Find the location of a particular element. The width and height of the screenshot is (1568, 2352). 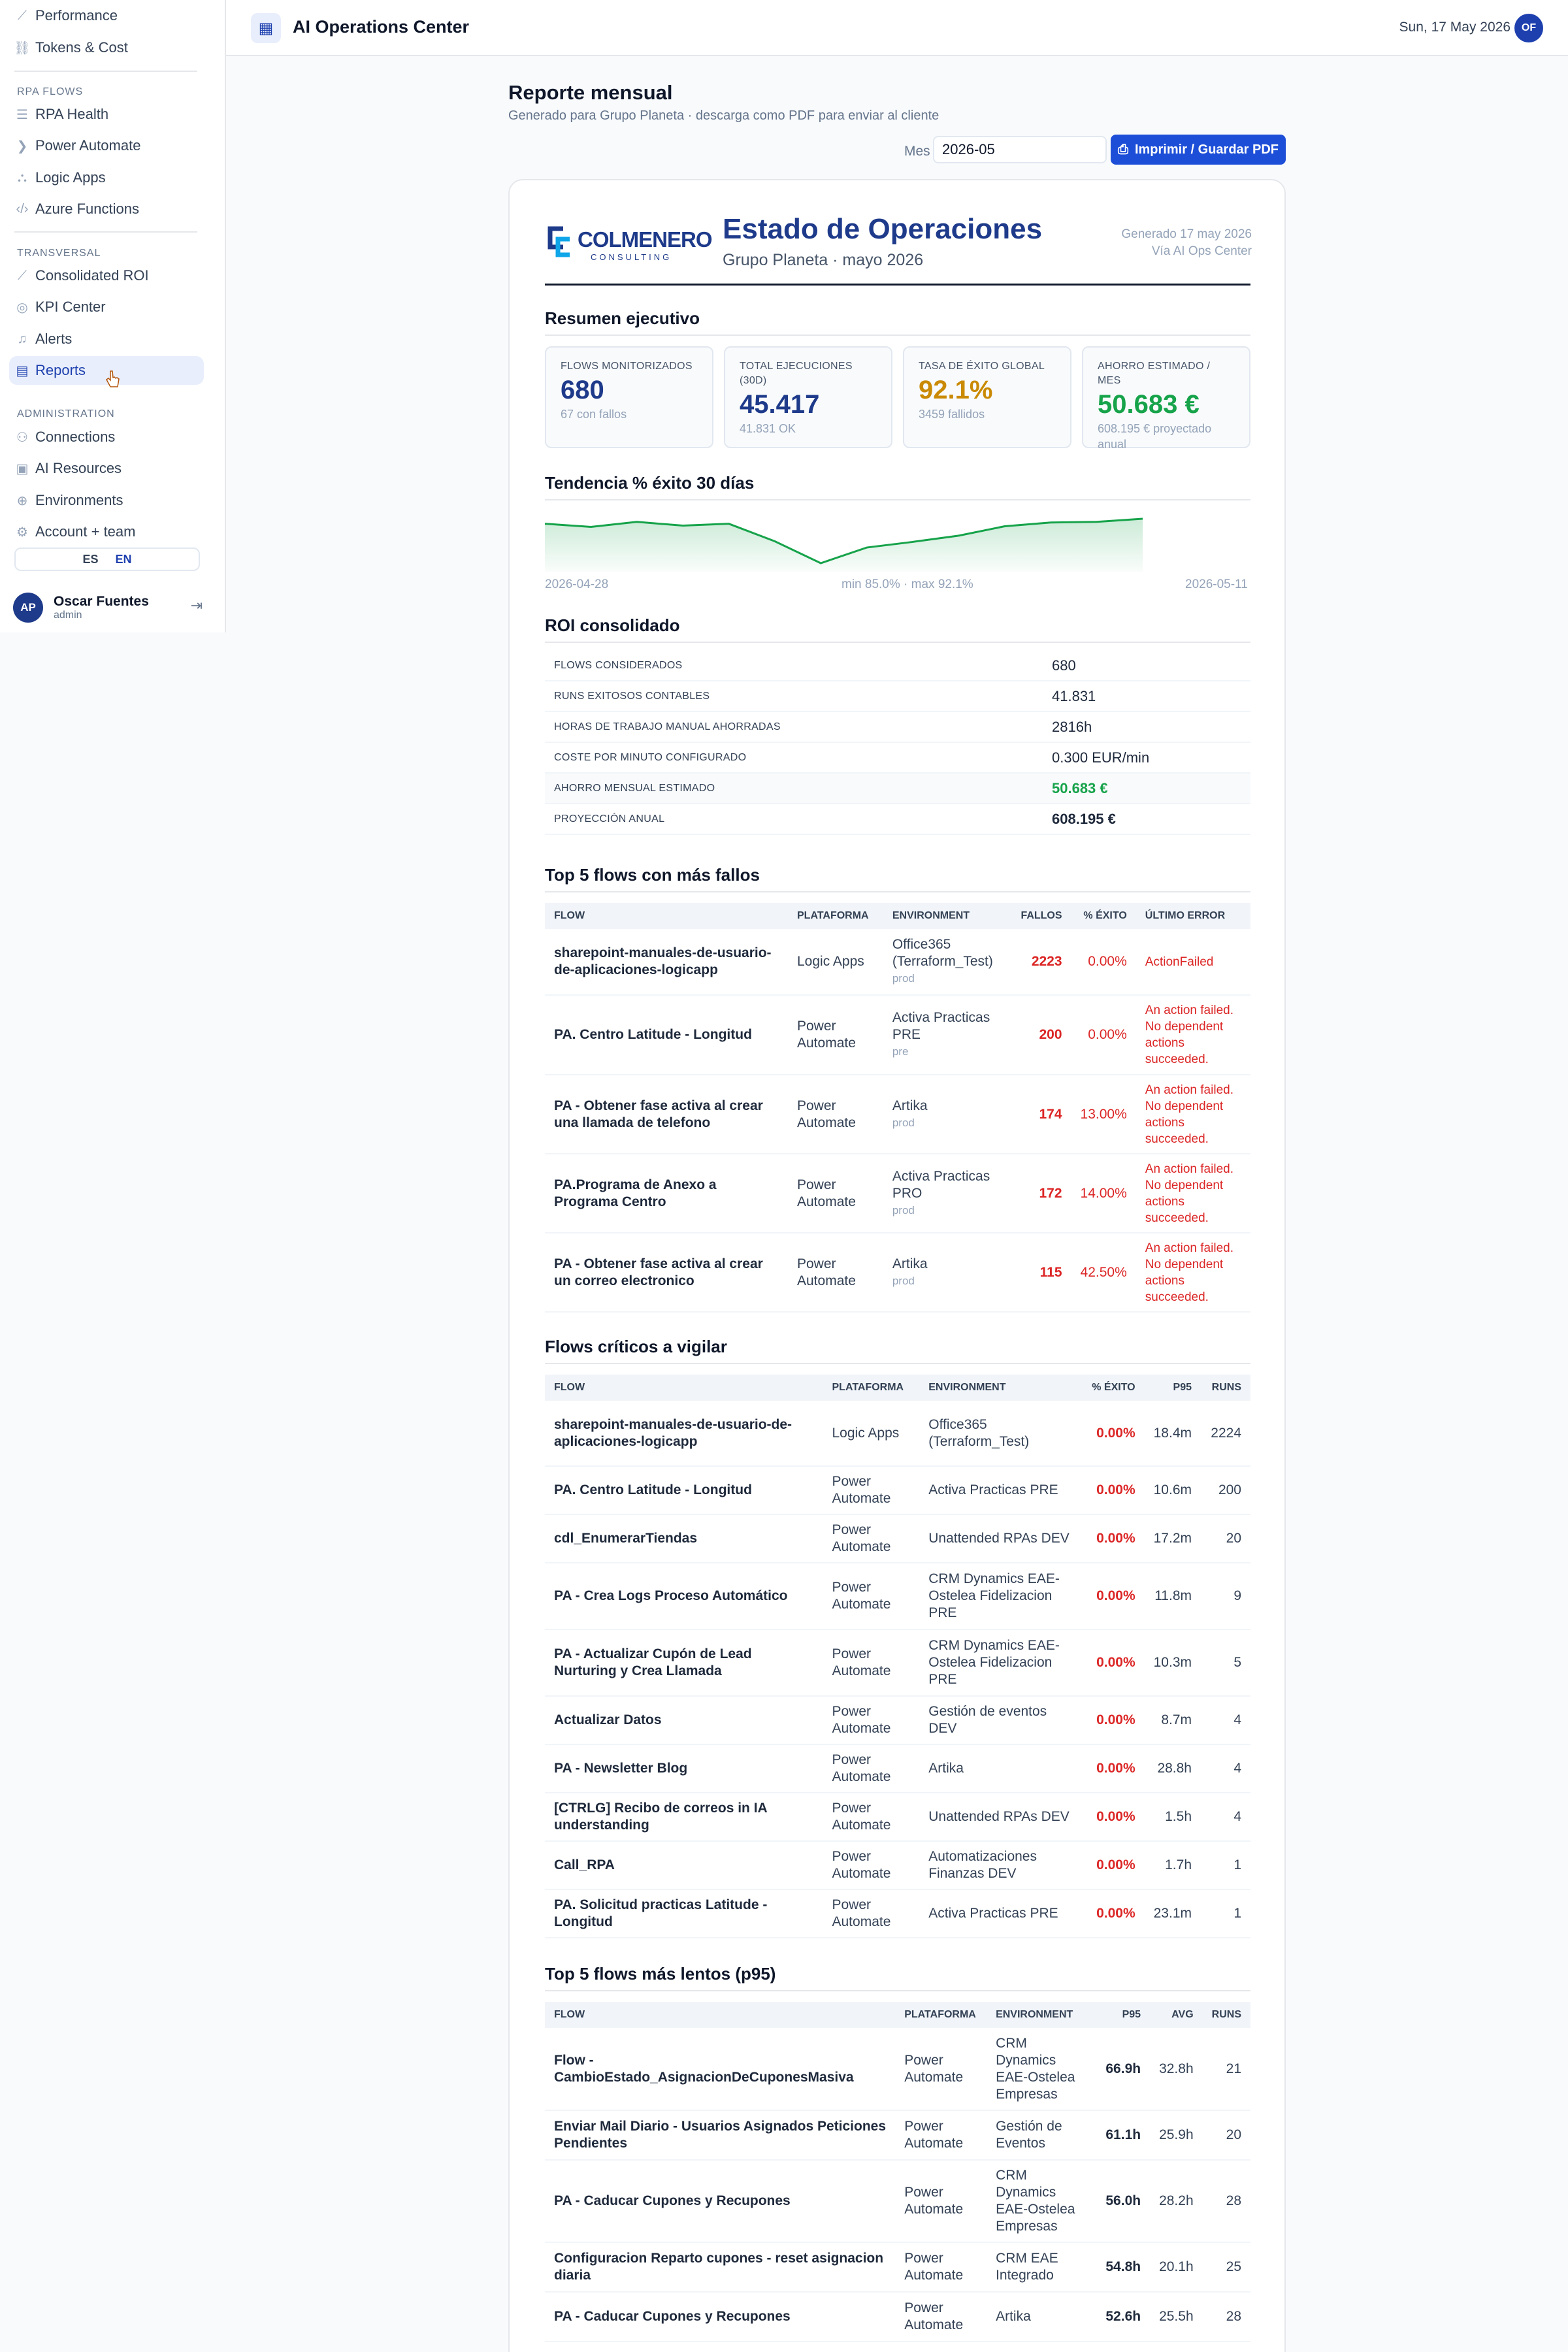

power-automate-icon: ❯ is located at coordinates (22, 146).